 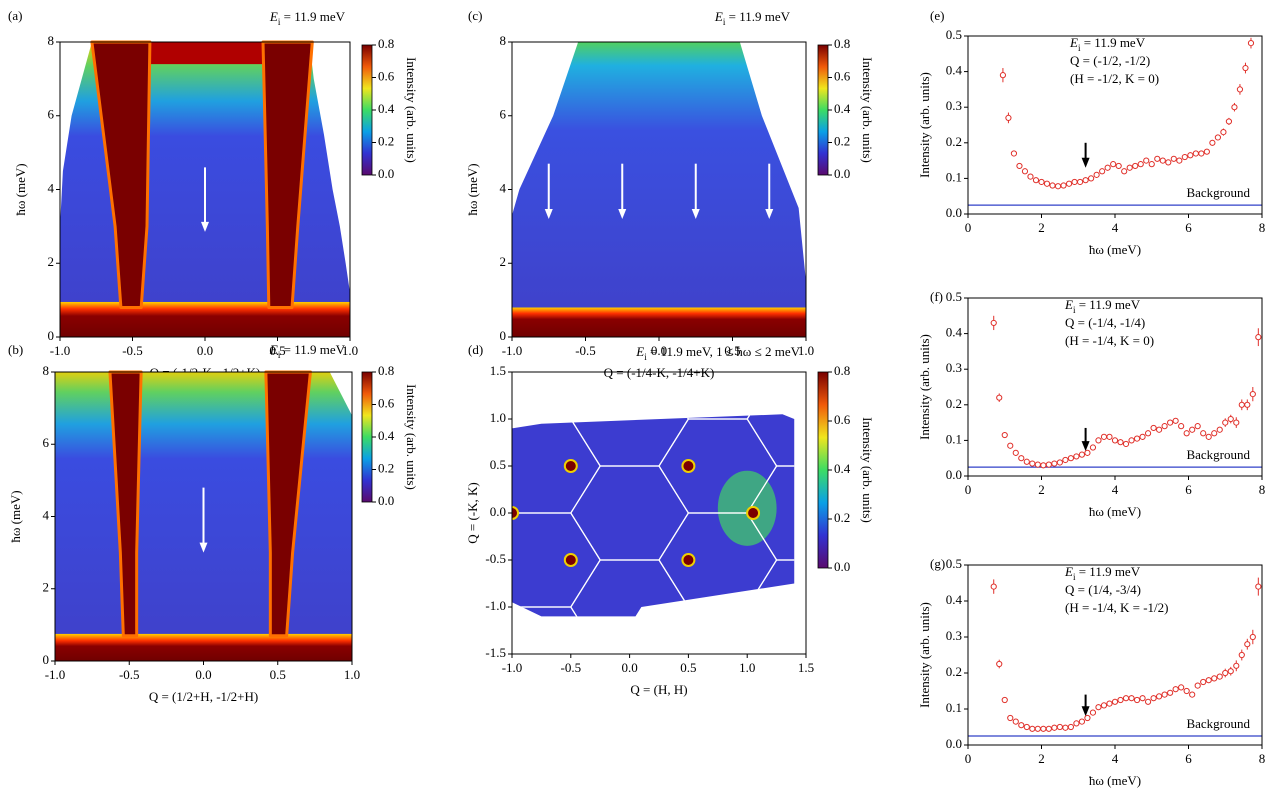 I want to click on panel-label: (c), so click(x=475, y=15).